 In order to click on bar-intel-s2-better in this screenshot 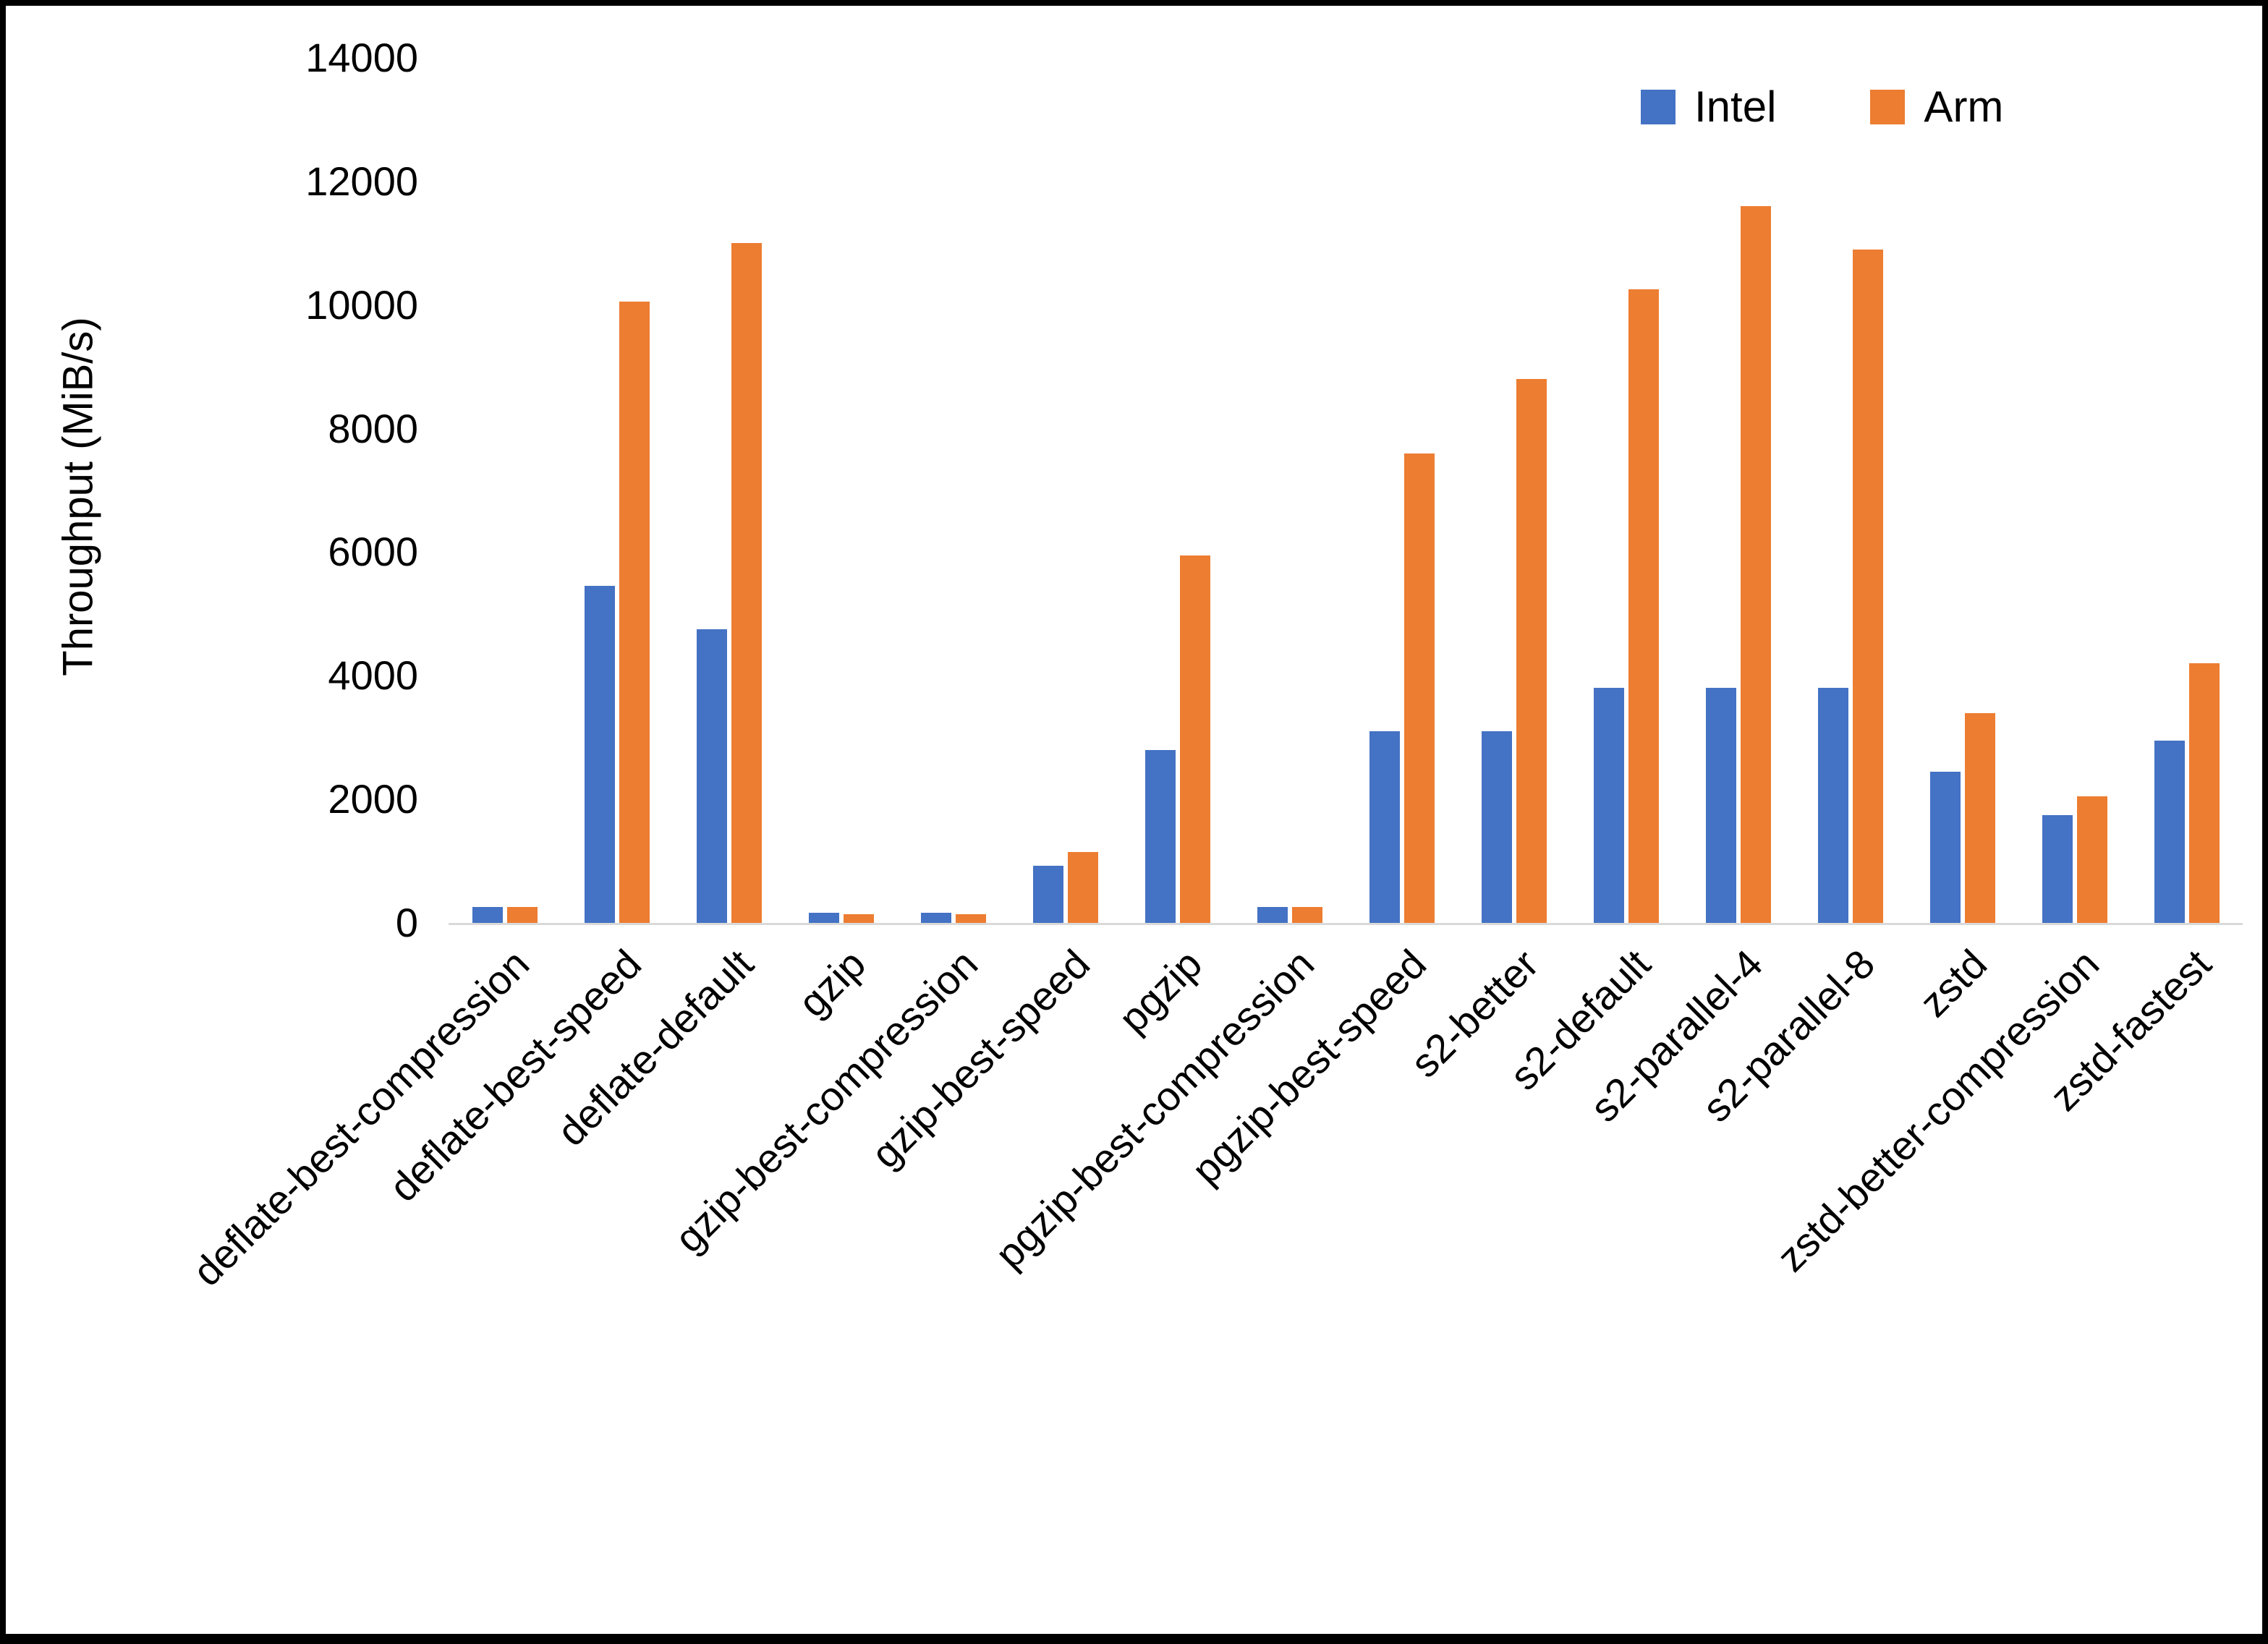, I will do `click(1497, 827)`.